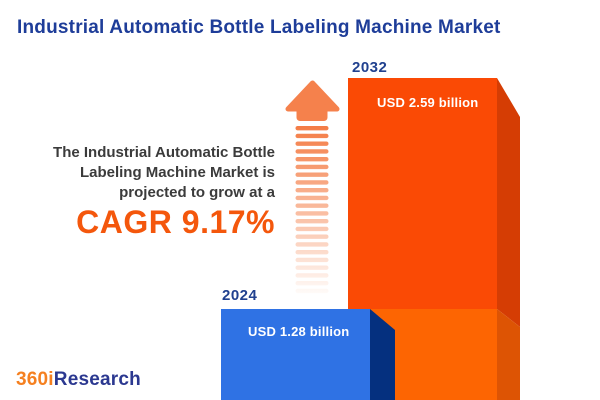 This screenshot has height=400, width=600. I want to click on cagr-value: CAGR 9.17%, so click(175, 222).